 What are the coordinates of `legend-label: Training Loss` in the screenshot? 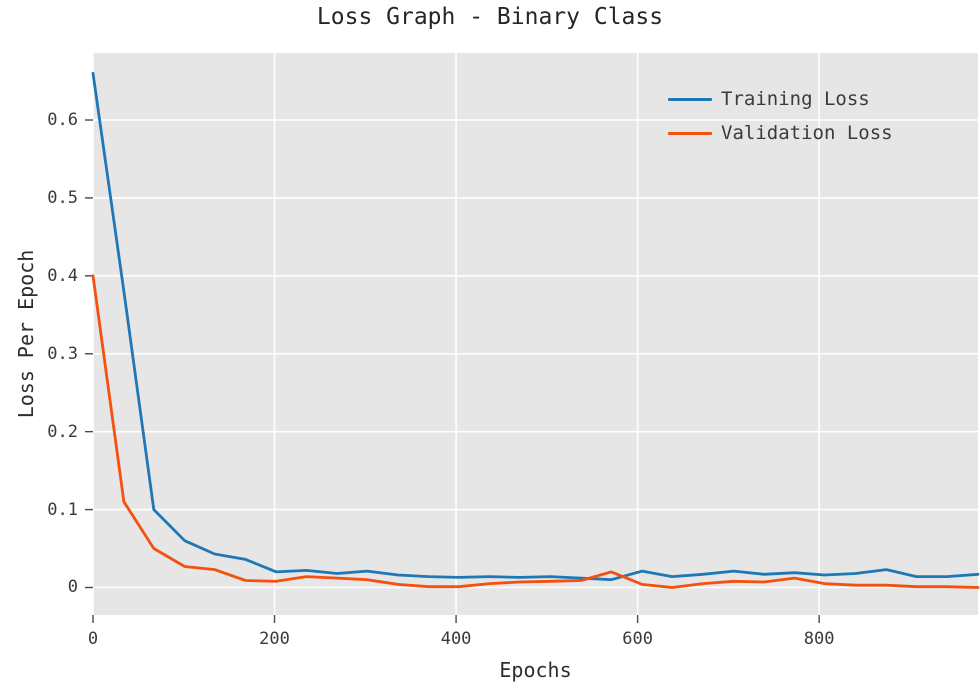 It's located at (795, 99).